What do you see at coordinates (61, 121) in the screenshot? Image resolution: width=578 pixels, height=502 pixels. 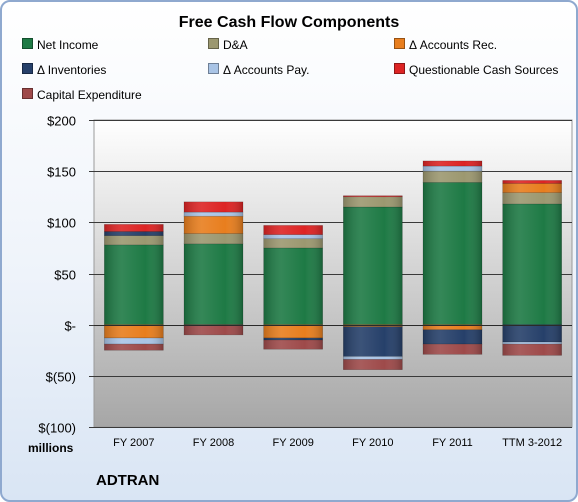 I see `y-tick-label: $200` at bounding box center [61, 121].